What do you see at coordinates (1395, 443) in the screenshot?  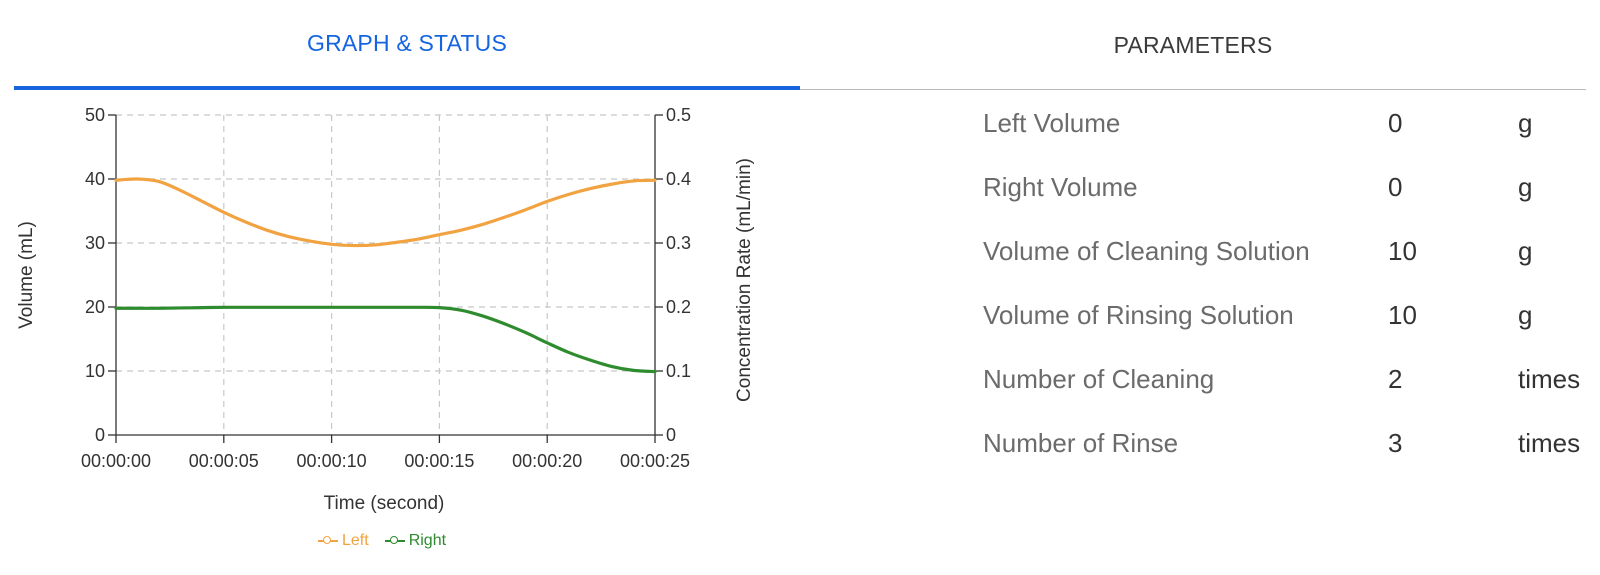 I see `param-value: 3` at bounding box center [1395, 443].